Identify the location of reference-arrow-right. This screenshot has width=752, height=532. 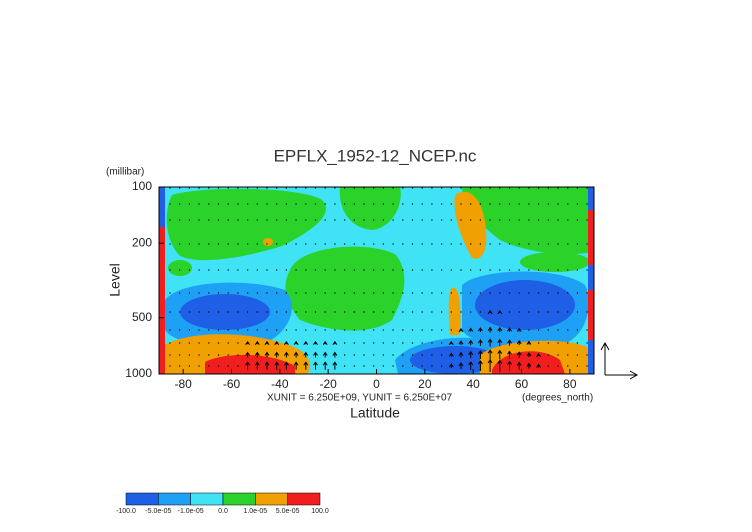
(622, 375).